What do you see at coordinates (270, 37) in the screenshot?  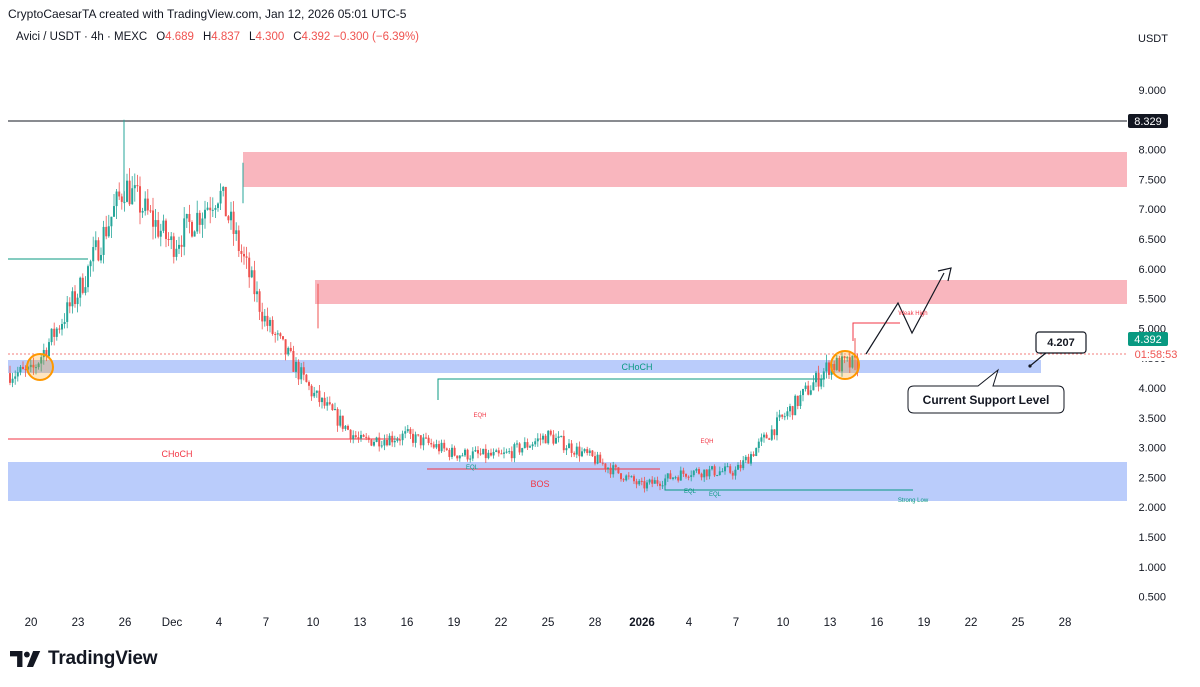 I see `low-value: 4.300` at bounding box center [270, 37].